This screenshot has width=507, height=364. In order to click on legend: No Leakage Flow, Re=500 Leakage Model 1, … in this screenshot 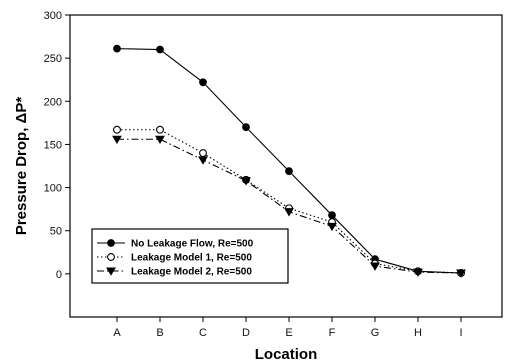, I will do `click(190, 256)`.